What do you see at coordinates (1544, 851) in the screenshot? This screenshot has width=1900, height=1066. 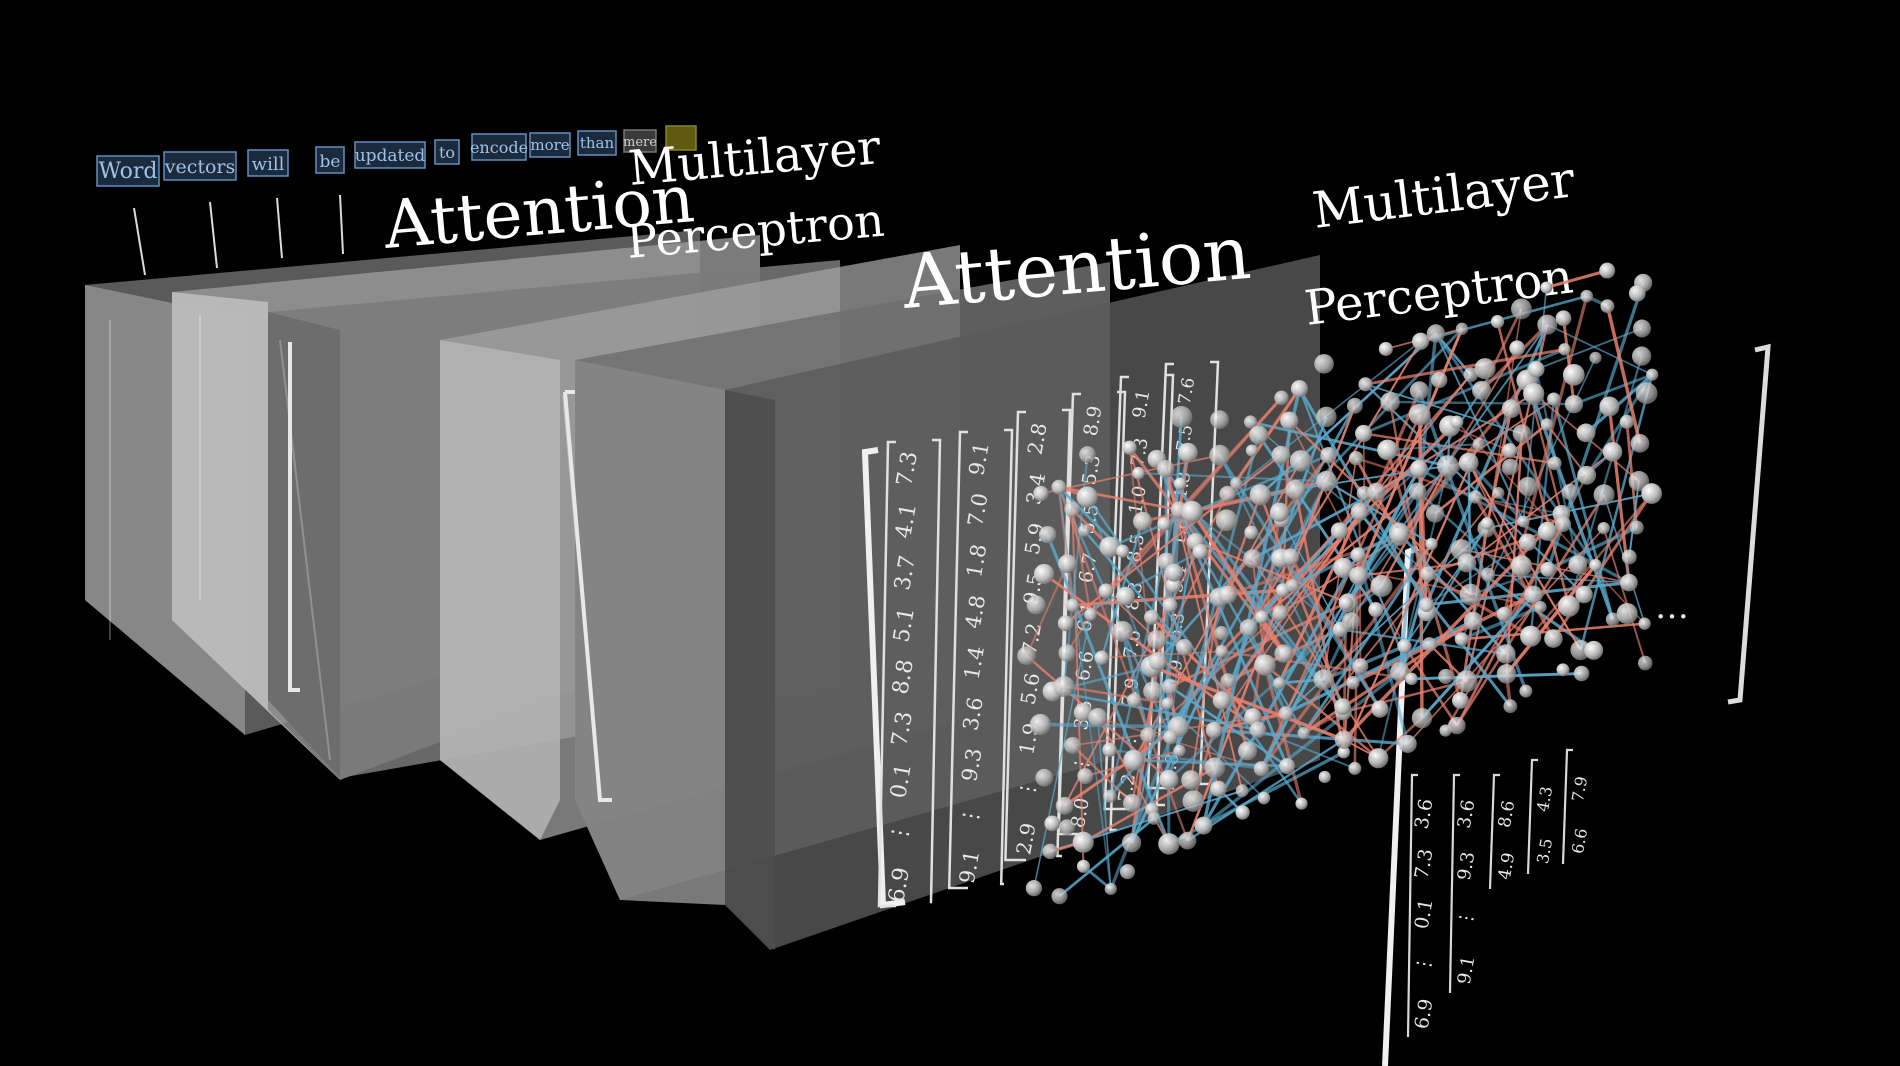 I see `vector-value: 3.5` at bounding box center [1544, 851].